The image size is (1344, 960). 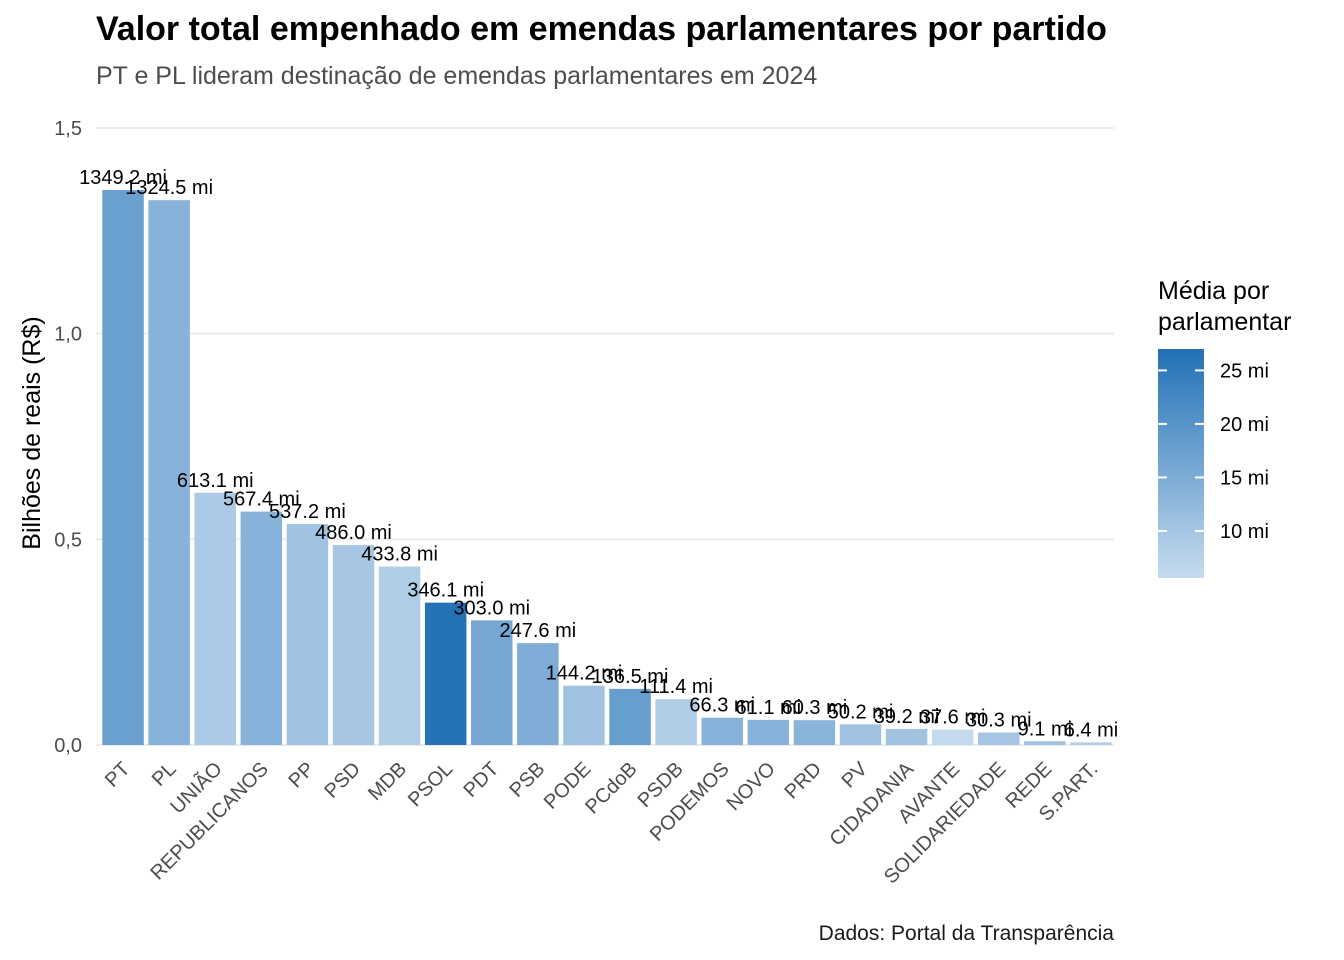 I want to click on data-label: 247.6 mi, so click(x=538, y=631).